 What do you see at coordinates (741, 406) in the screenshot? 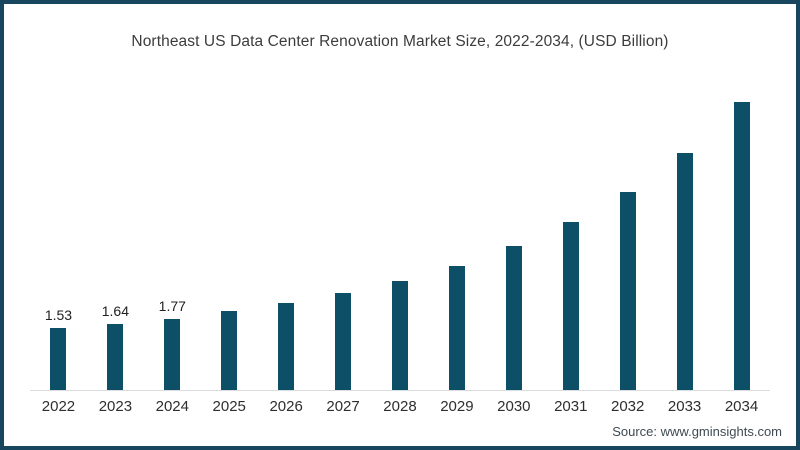
I see `x-tick-label: 2034` at bounding box center [741, 406].